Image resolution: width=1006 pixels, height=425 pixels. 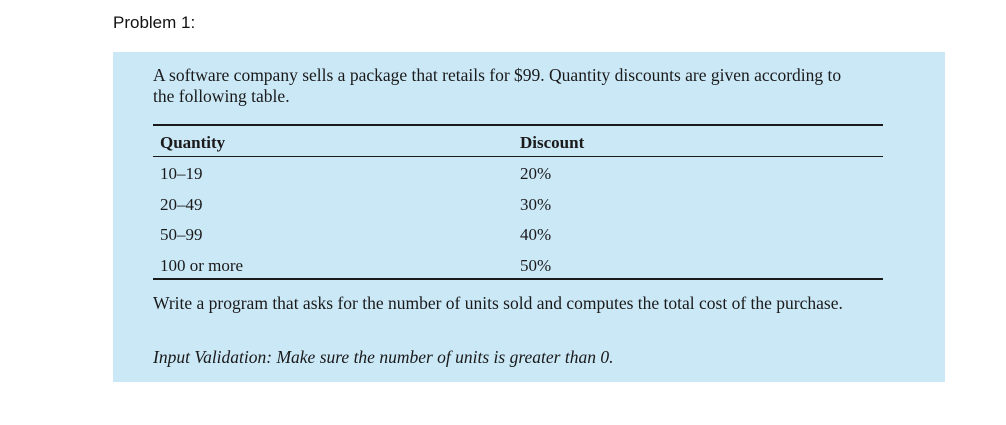 What do you see at coordinates (536, 204) in the screenshot?
I see `table-row-discount: 30%` at bounding box center [536, 204].